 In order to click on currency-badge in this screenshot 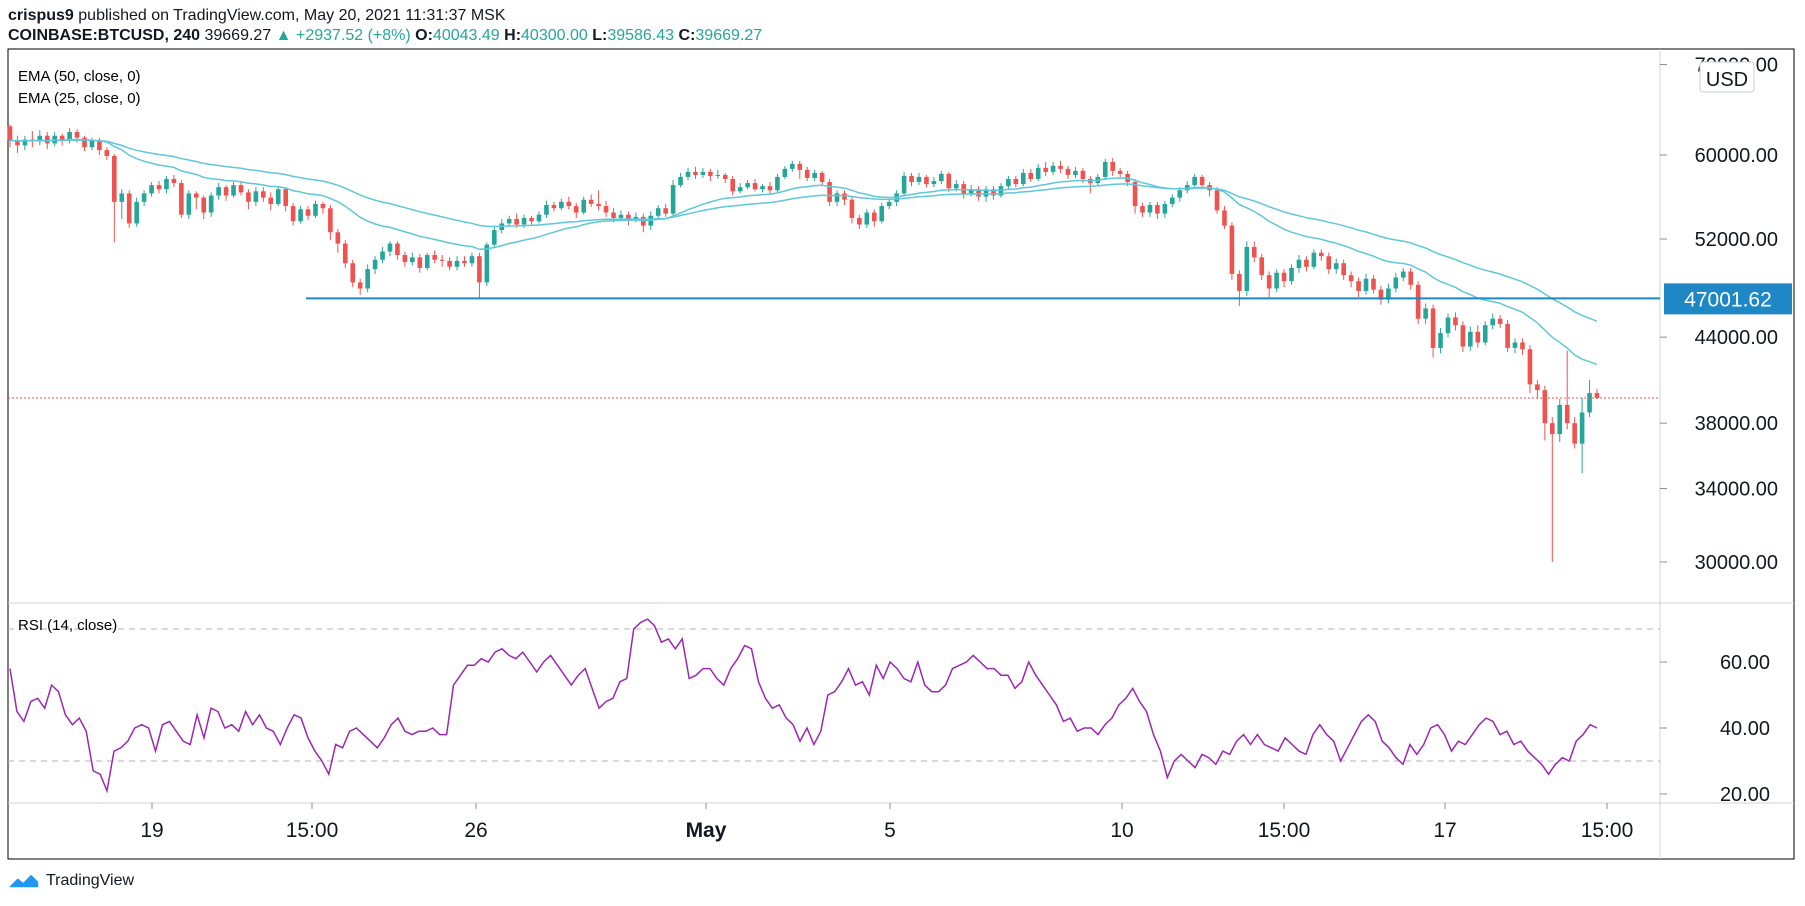, I will do `click(1727, 77)`.